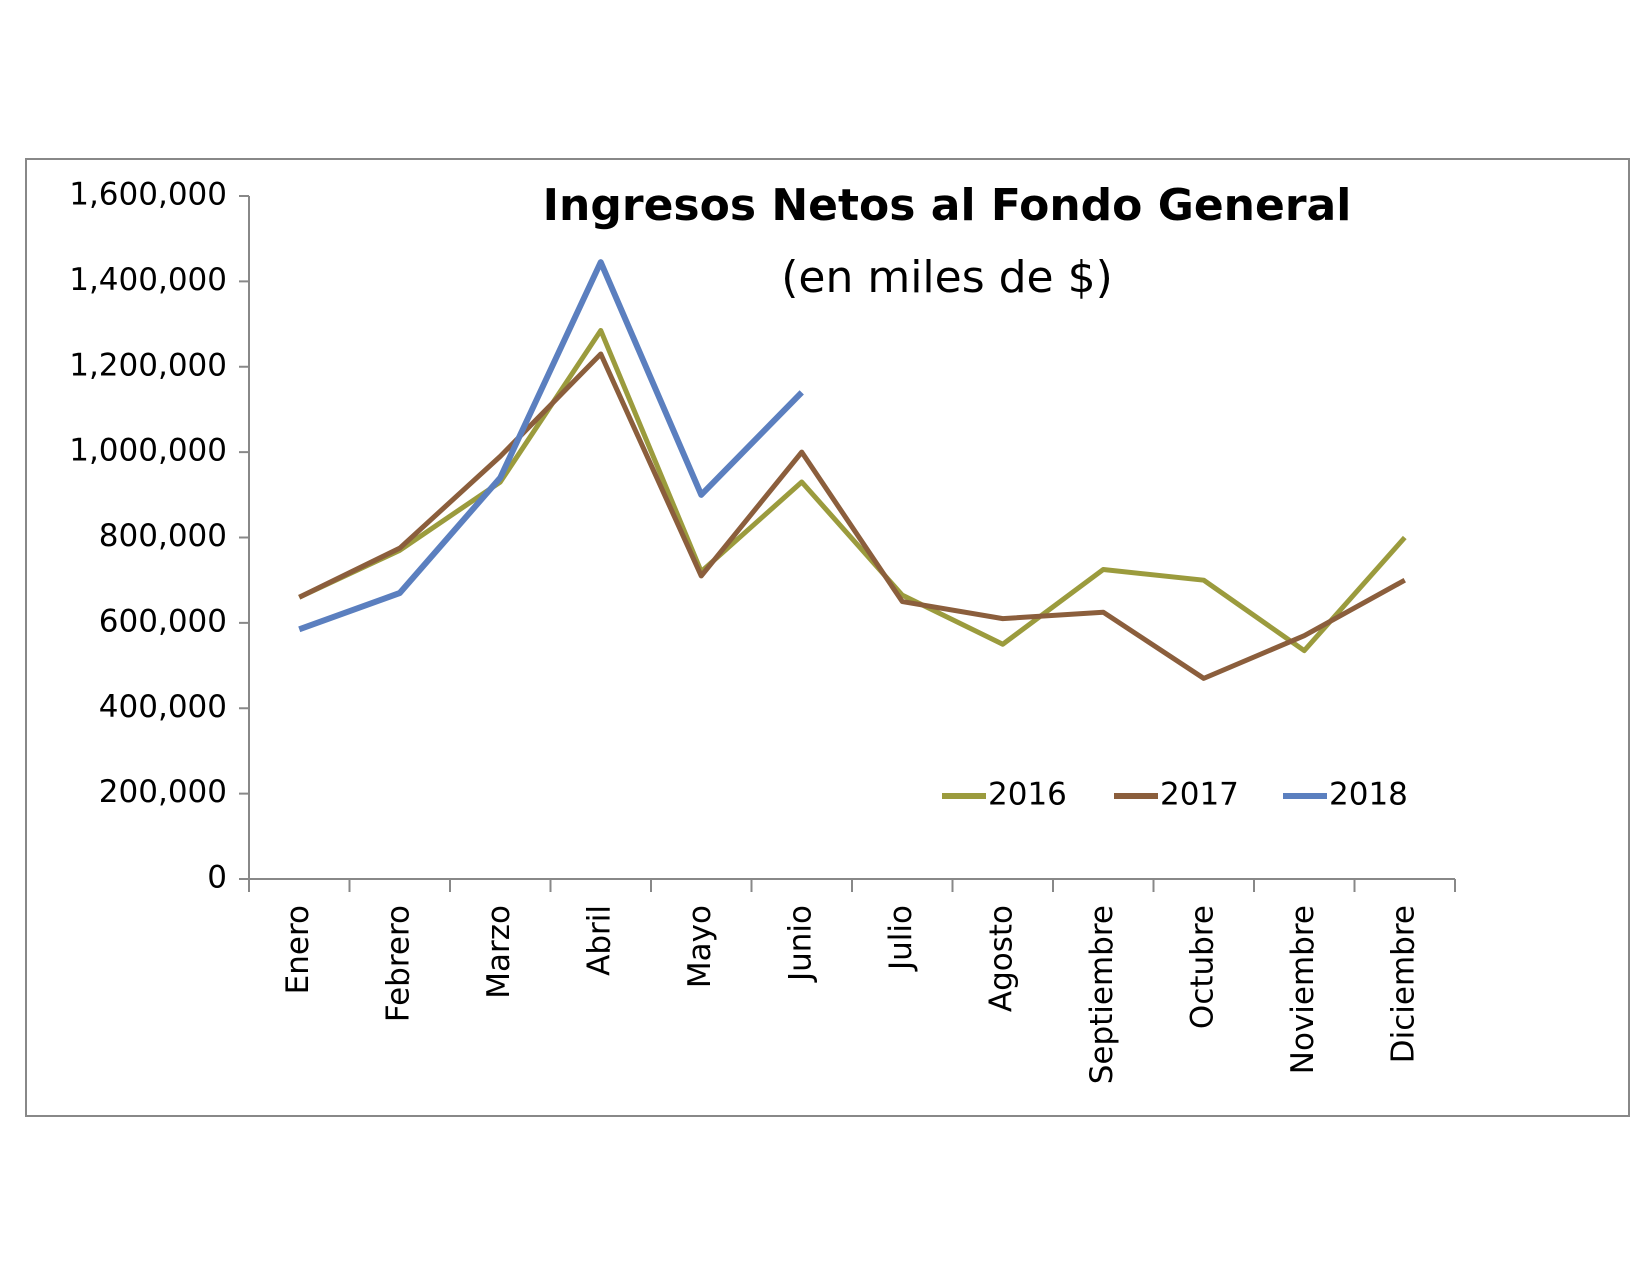  I want to click on y-tick-label: 1,400,000, so click(148, 280).